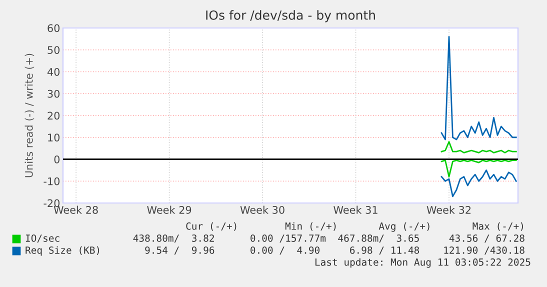 The image size is (547, 287). Describe the element at coordinates (76, 210) in the screenshot. I see `x-tick-label: Week 28` at that location.